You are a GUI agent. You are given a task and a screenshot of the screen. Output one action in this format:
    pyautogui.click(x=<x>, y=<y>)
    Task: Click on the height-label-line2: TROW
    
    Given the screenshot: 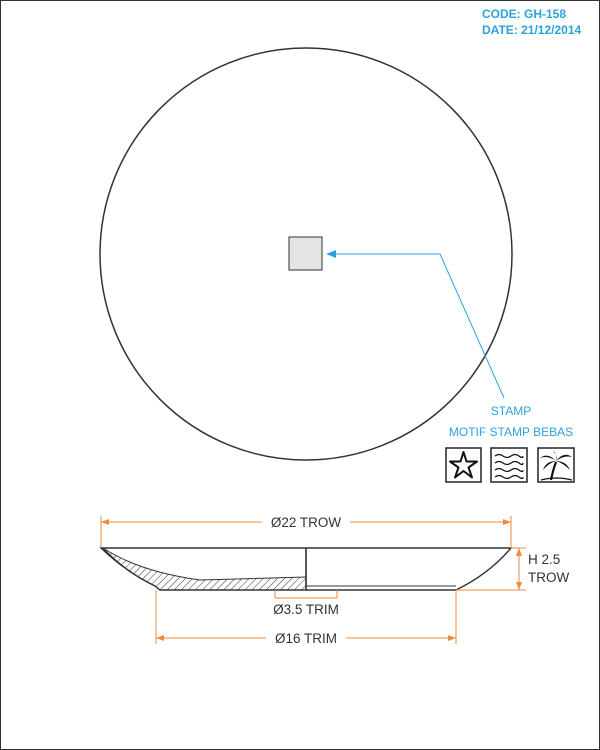 What is the action you would take?
    pyautogui.click(x=548, y=577)
    